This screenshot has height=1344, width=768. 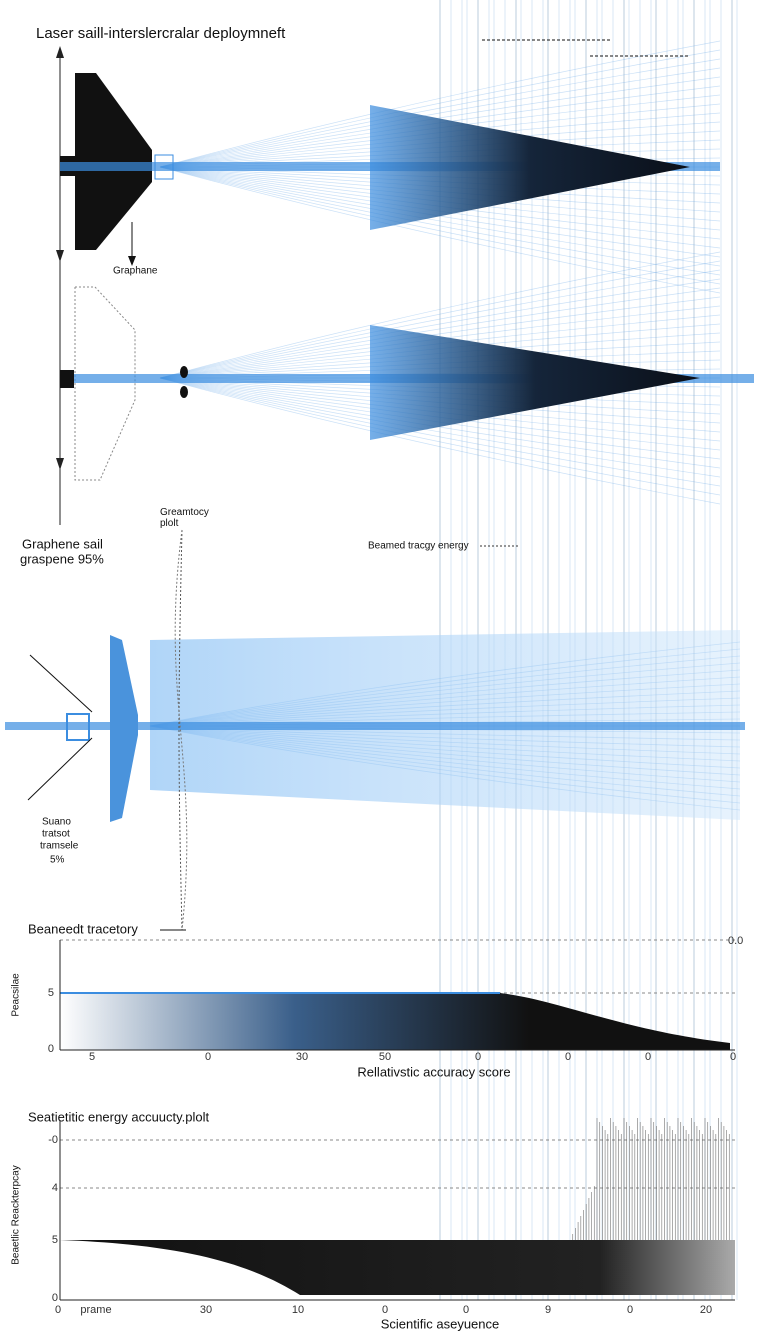 I want to click on chart-title: Seatietitic energy accuucty.plolt, so click(x=119, y=1116).